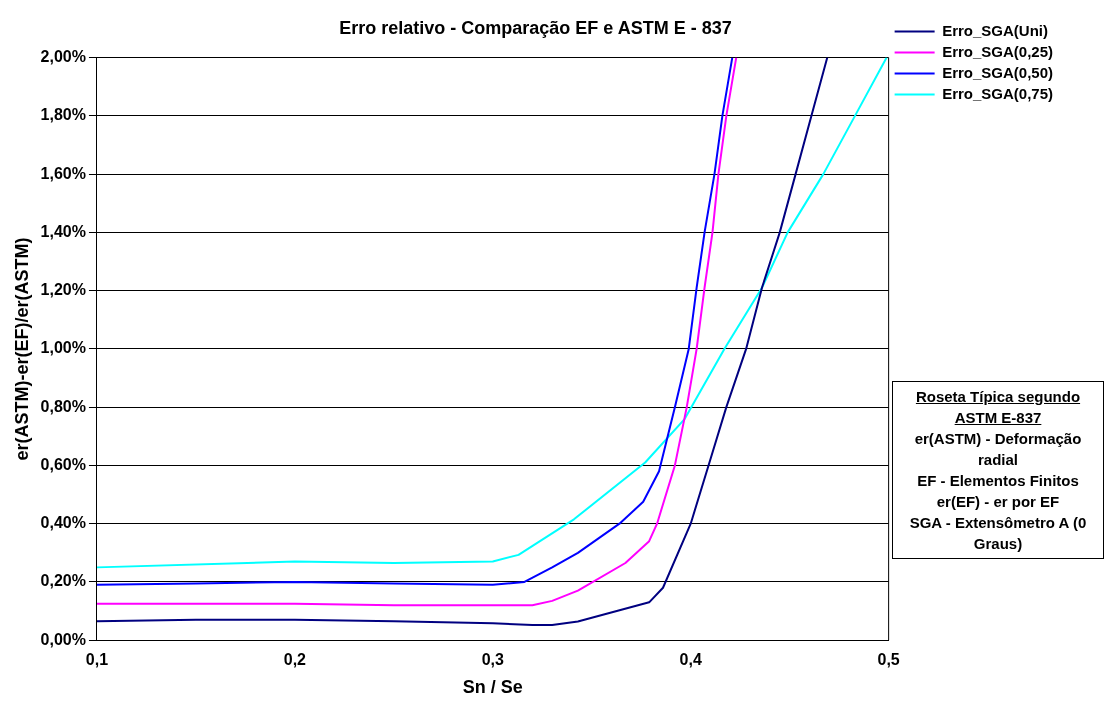 This screenshot has height=713, width=1115. Describe the element at coordinates (493, 660) in the screenshot. I see `x-tick-label: 0,3` at that location.